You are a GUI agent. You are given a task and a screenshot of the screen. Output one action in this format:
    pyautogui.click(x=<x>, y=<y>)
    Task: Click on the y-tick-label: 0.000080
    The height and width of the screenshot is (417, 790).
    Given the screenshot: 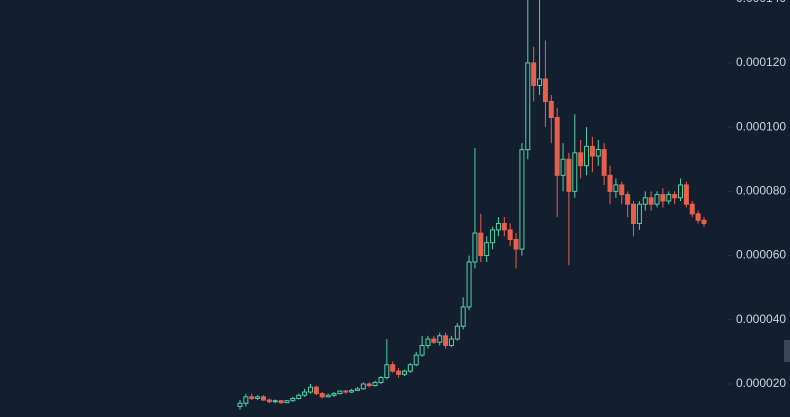 What is the action you would take?
    pyautogui.click(x=761, y=191)
    